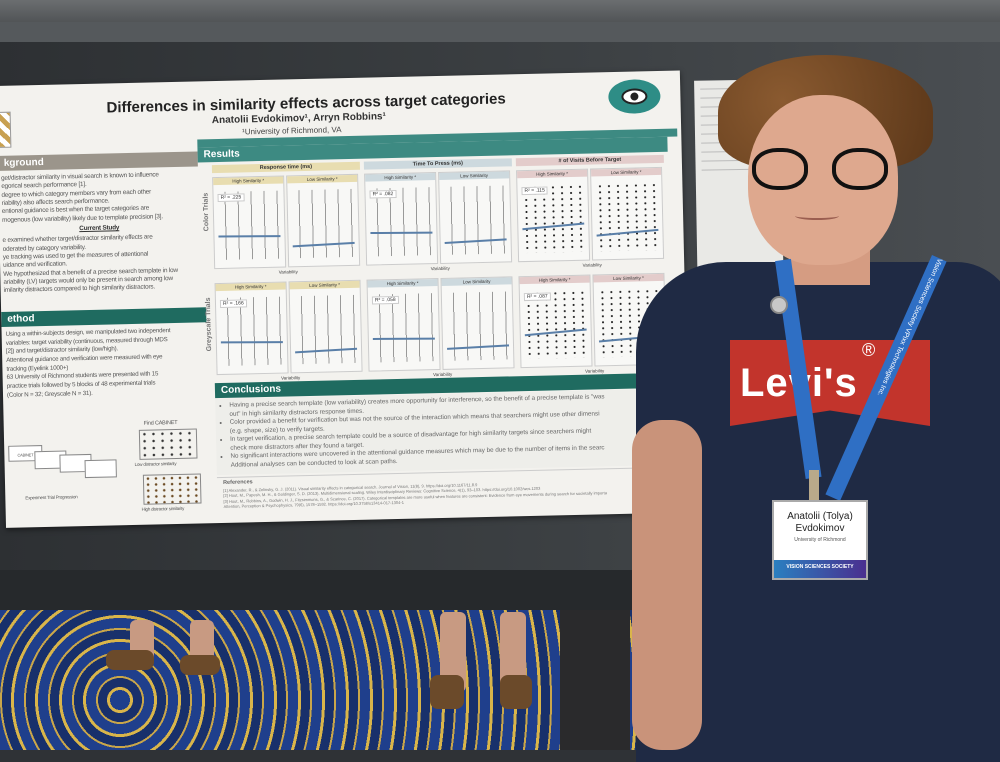 The image size is (1000, 762). I want to click on row-label-greyscale: Greyscale Trials, so click(209, 324).